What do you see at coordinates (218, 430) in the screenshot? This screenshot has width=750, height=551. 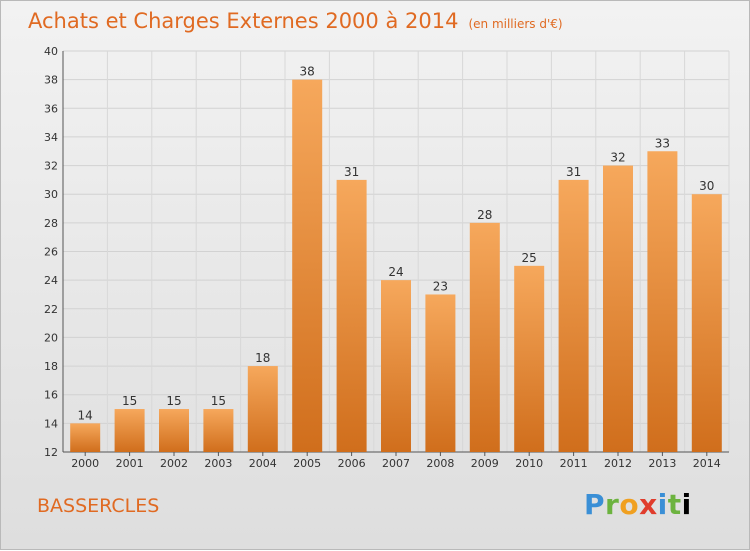 I see `bar-2003` at bounding box center [218, 430].